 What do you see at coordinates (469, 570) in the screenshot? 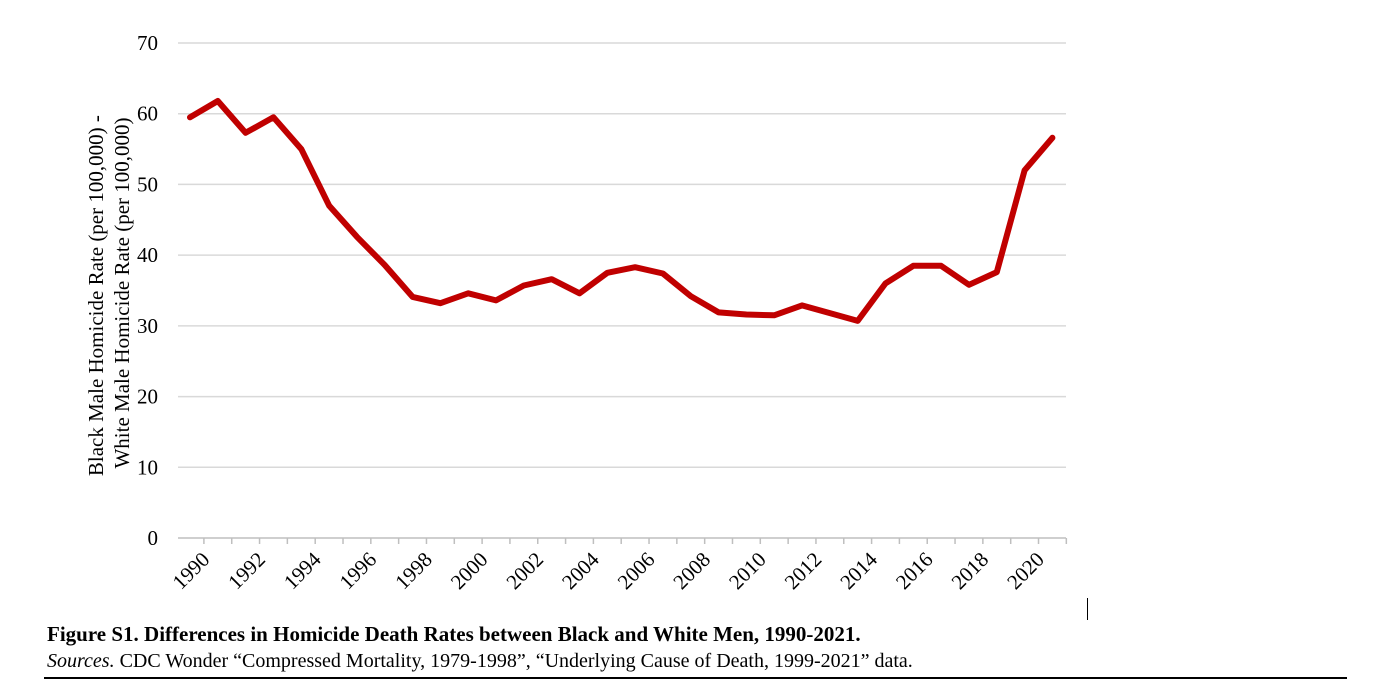
I see `x-tick-label: 2000` at bounding box center [469, 570].